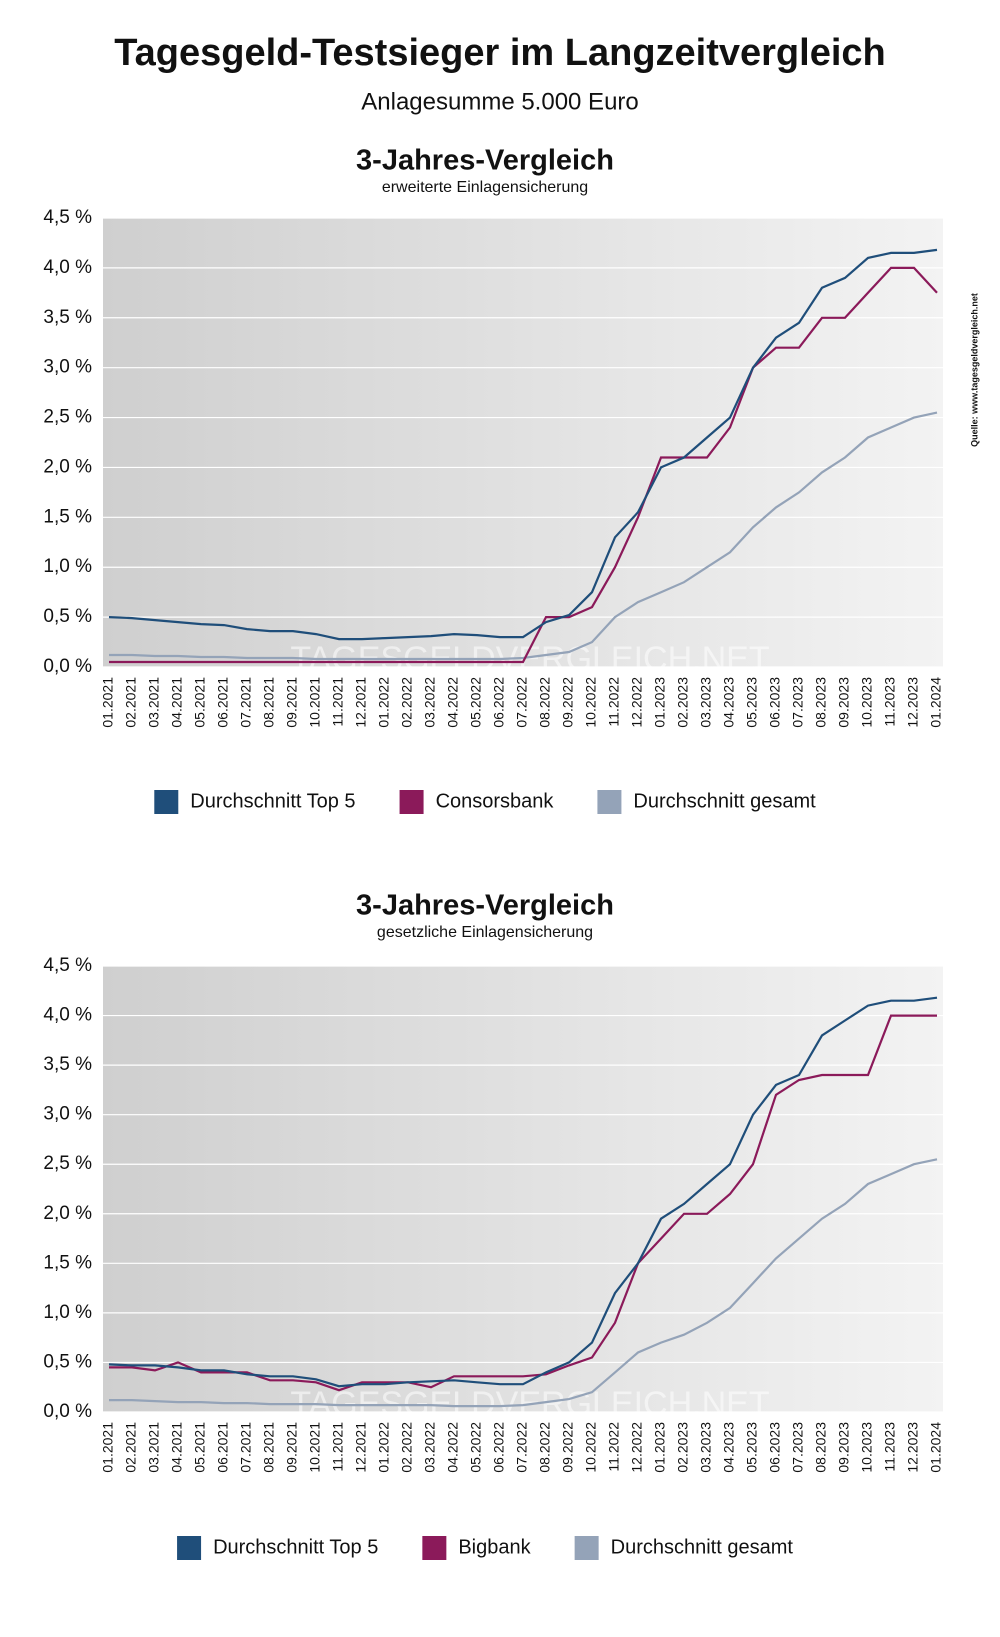  Describe the element at coordinates (500, 101) in the screenshot. I see `page-subtitle: Anlagesumme 5.000 Euro` at that location.